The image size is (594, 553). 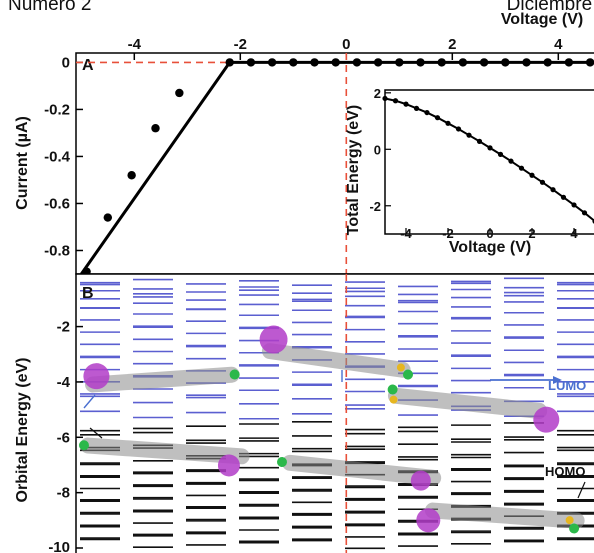 What do you see at coordinates (581, 490) in the screenshot?
I see `homo-arrow` at bounding box center [581, 490].